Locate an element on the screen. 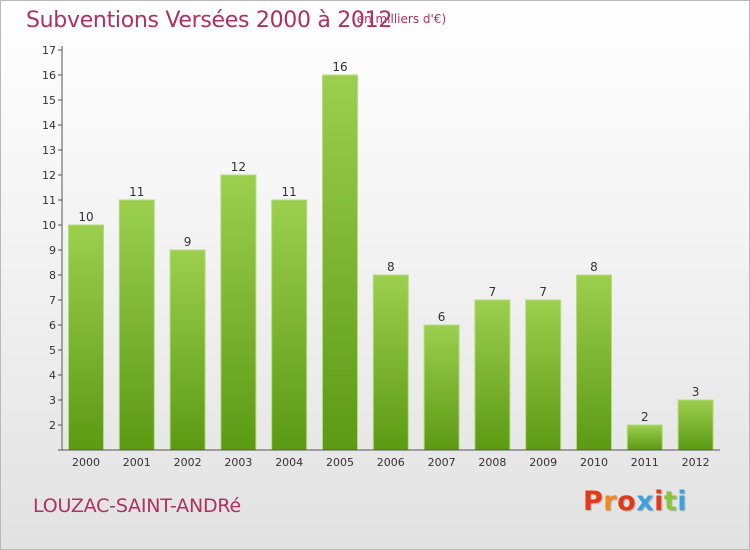 This screenshot has height=550, width=750. bar-2005 is located at coordinates (340, 262).